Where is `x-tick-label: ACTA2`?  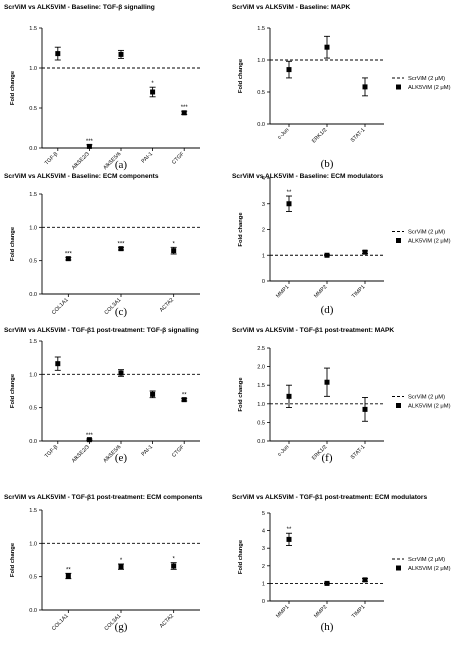
x-tick-label: ACTA2 is located at coordinates (167, 621).